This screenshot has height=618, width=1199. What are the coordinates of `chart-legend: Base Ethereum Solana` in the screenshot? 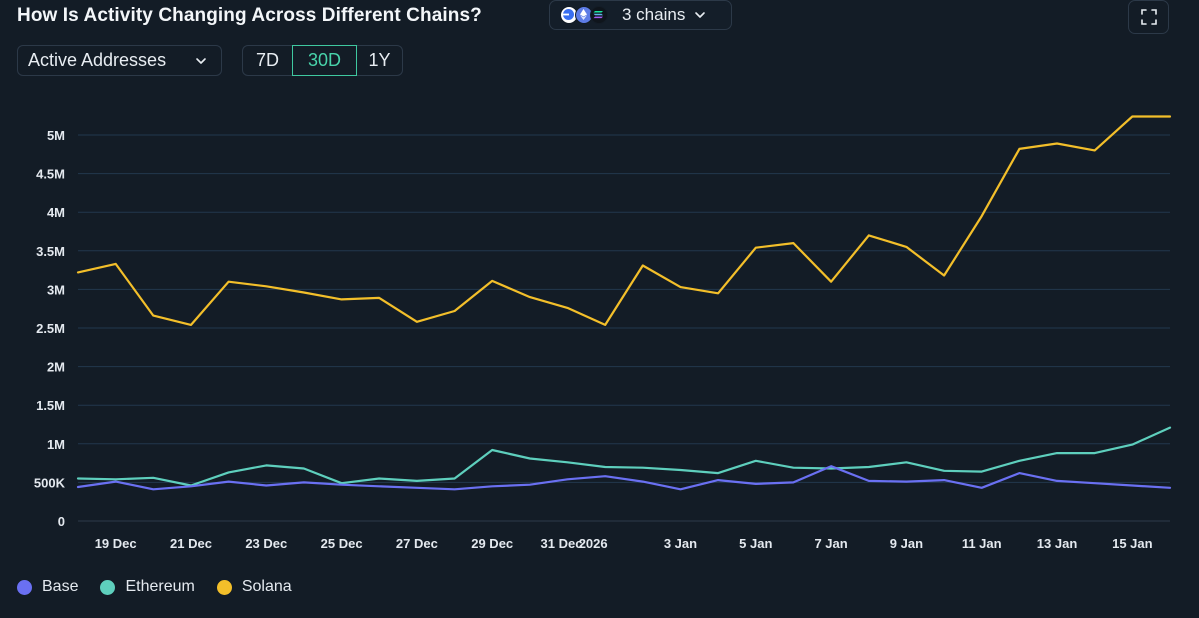 It's located at (165, 587).